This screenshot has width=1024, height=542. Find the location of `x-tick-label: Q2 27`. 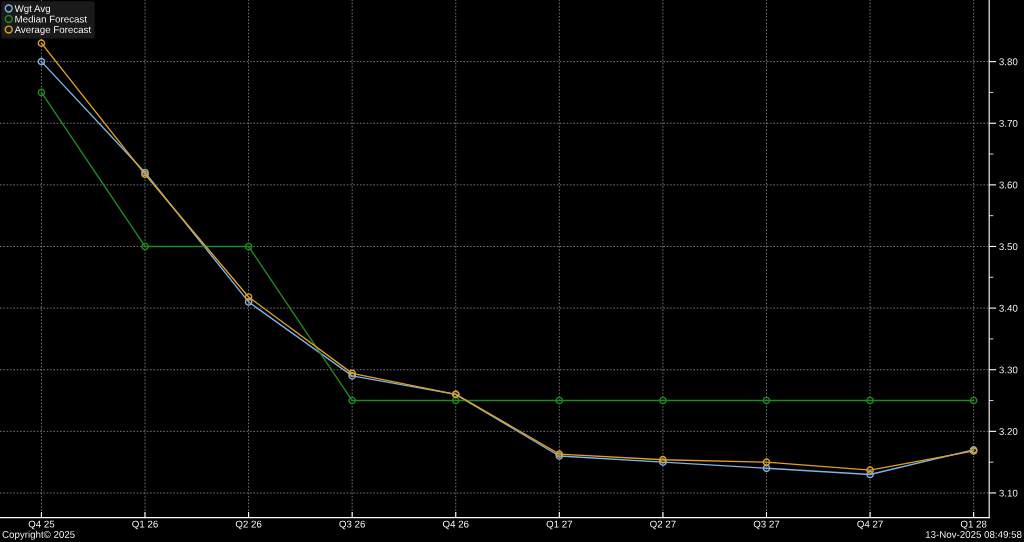

x-tick-label: Q2 27 is located at coordinates (663, 525).